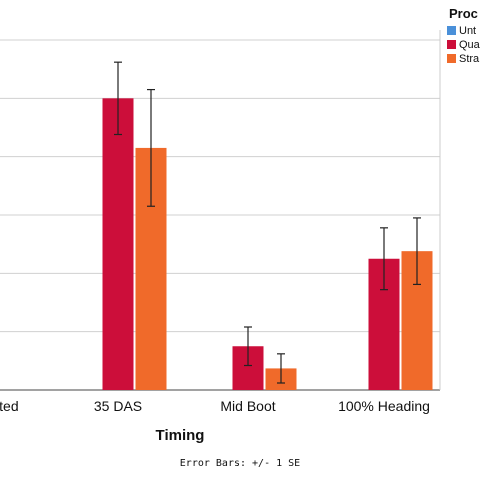 The height and width of the screenshot is (480, 480). I want to click on x-tick-labels: ated 35 DAS Mid Boot 100% Heading, so click(215, 406).